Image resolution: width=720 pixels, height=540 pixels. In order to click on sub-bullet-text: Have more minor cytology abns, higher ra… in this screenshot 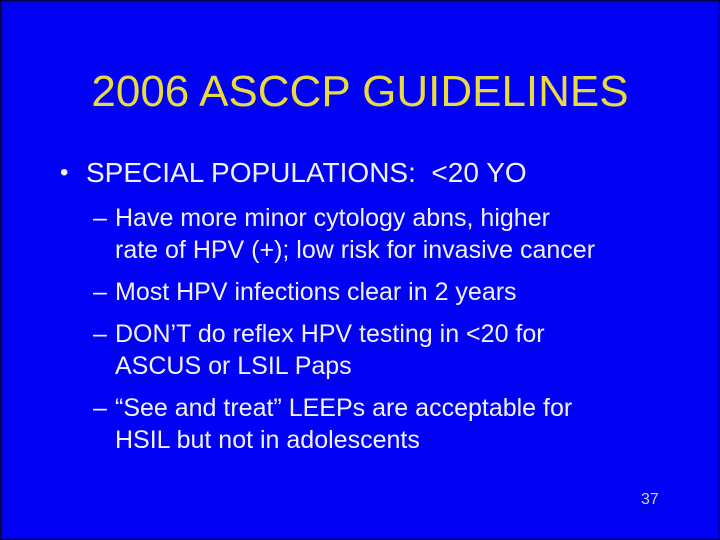, I will do `click(355, 234)`.